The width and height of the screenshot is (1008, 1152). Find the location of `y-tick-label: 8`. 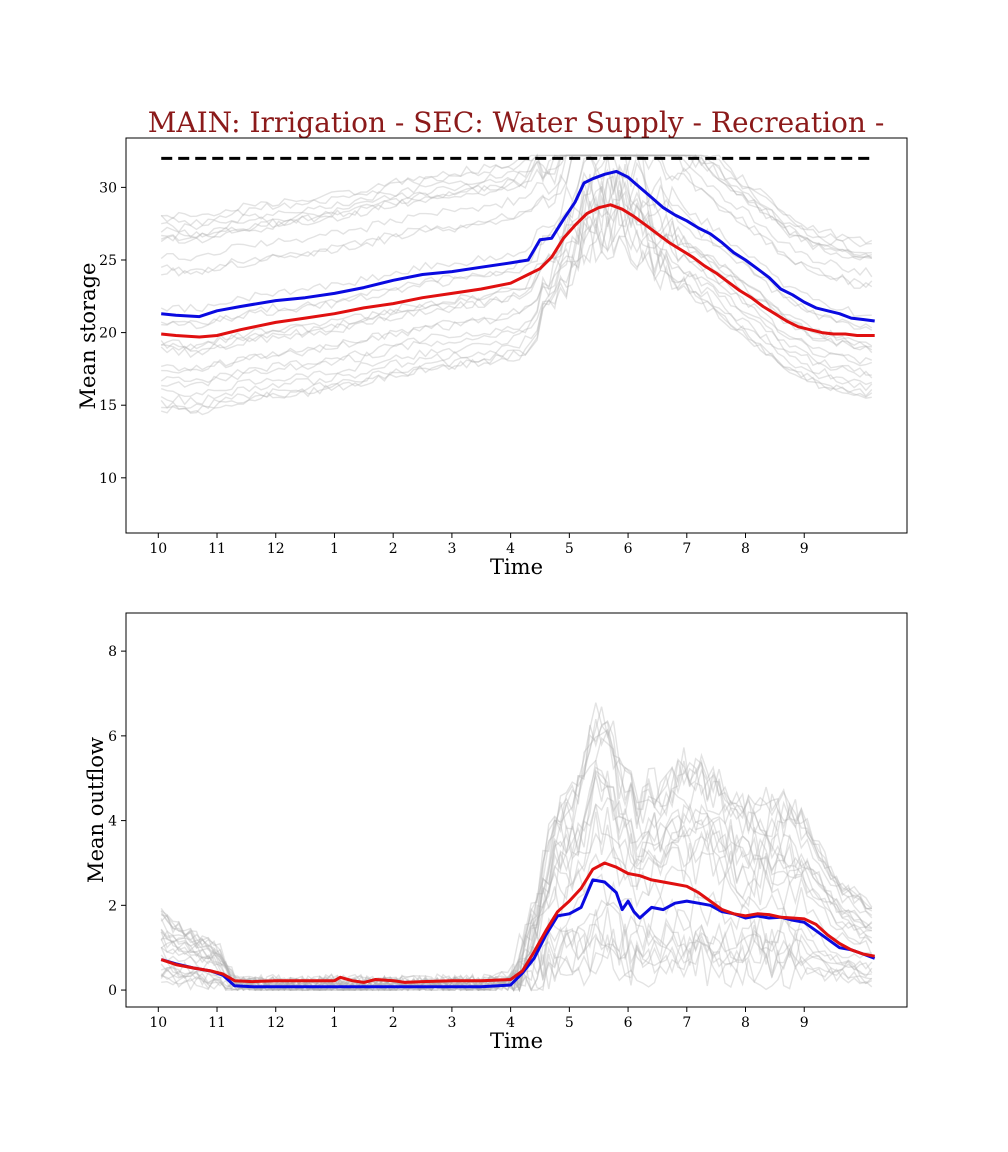

y-tick-label: 8 is located at coordinates (112, 652).